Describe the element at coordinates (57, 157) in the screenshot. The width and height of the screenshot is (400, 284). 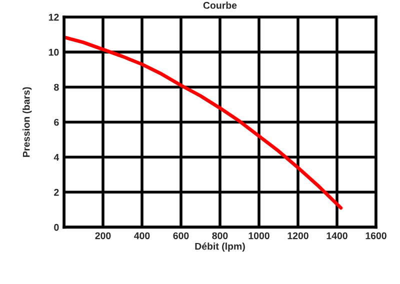
I see `y-tick-label: 4` at that location.